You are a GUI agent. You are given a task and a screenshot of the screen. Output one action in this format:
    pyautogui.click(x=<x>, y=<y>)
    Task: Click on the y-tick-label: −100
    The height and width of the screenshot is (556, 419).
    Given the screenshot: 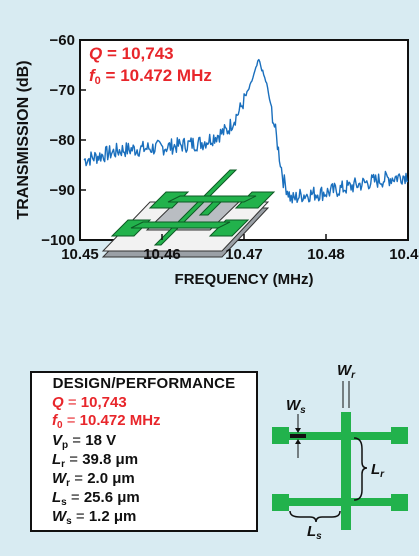 What is the action you would take?
    pyautogui.click(x=58, y=240)
    